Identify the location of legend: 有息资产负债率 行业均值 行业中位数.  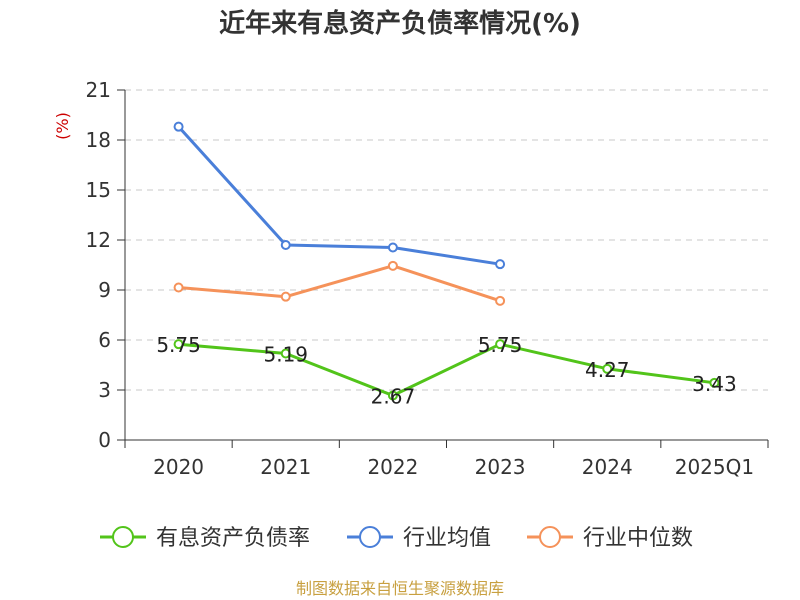
(396, 538).